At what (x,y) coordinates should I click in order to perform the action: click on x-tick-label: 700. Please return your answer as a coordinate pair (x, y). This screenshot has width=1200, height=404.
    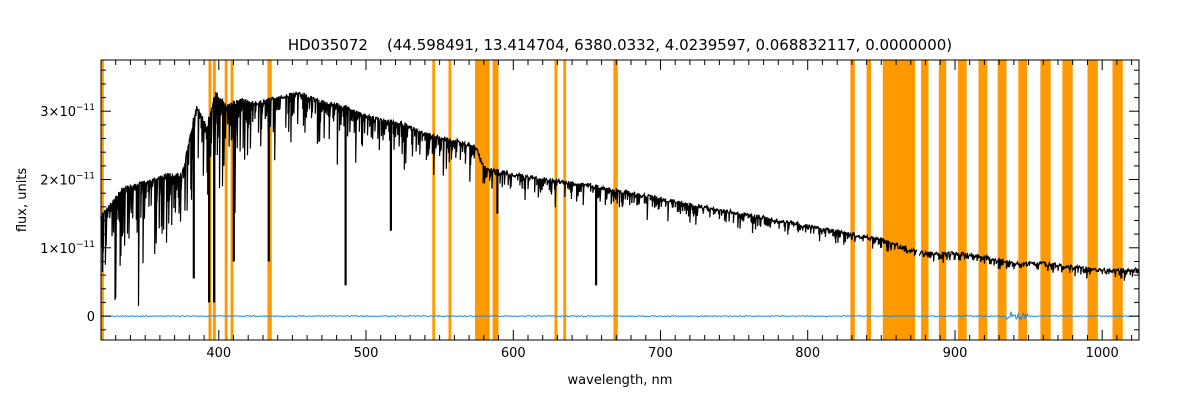
    Looking at the image, I should click on (660, 353).